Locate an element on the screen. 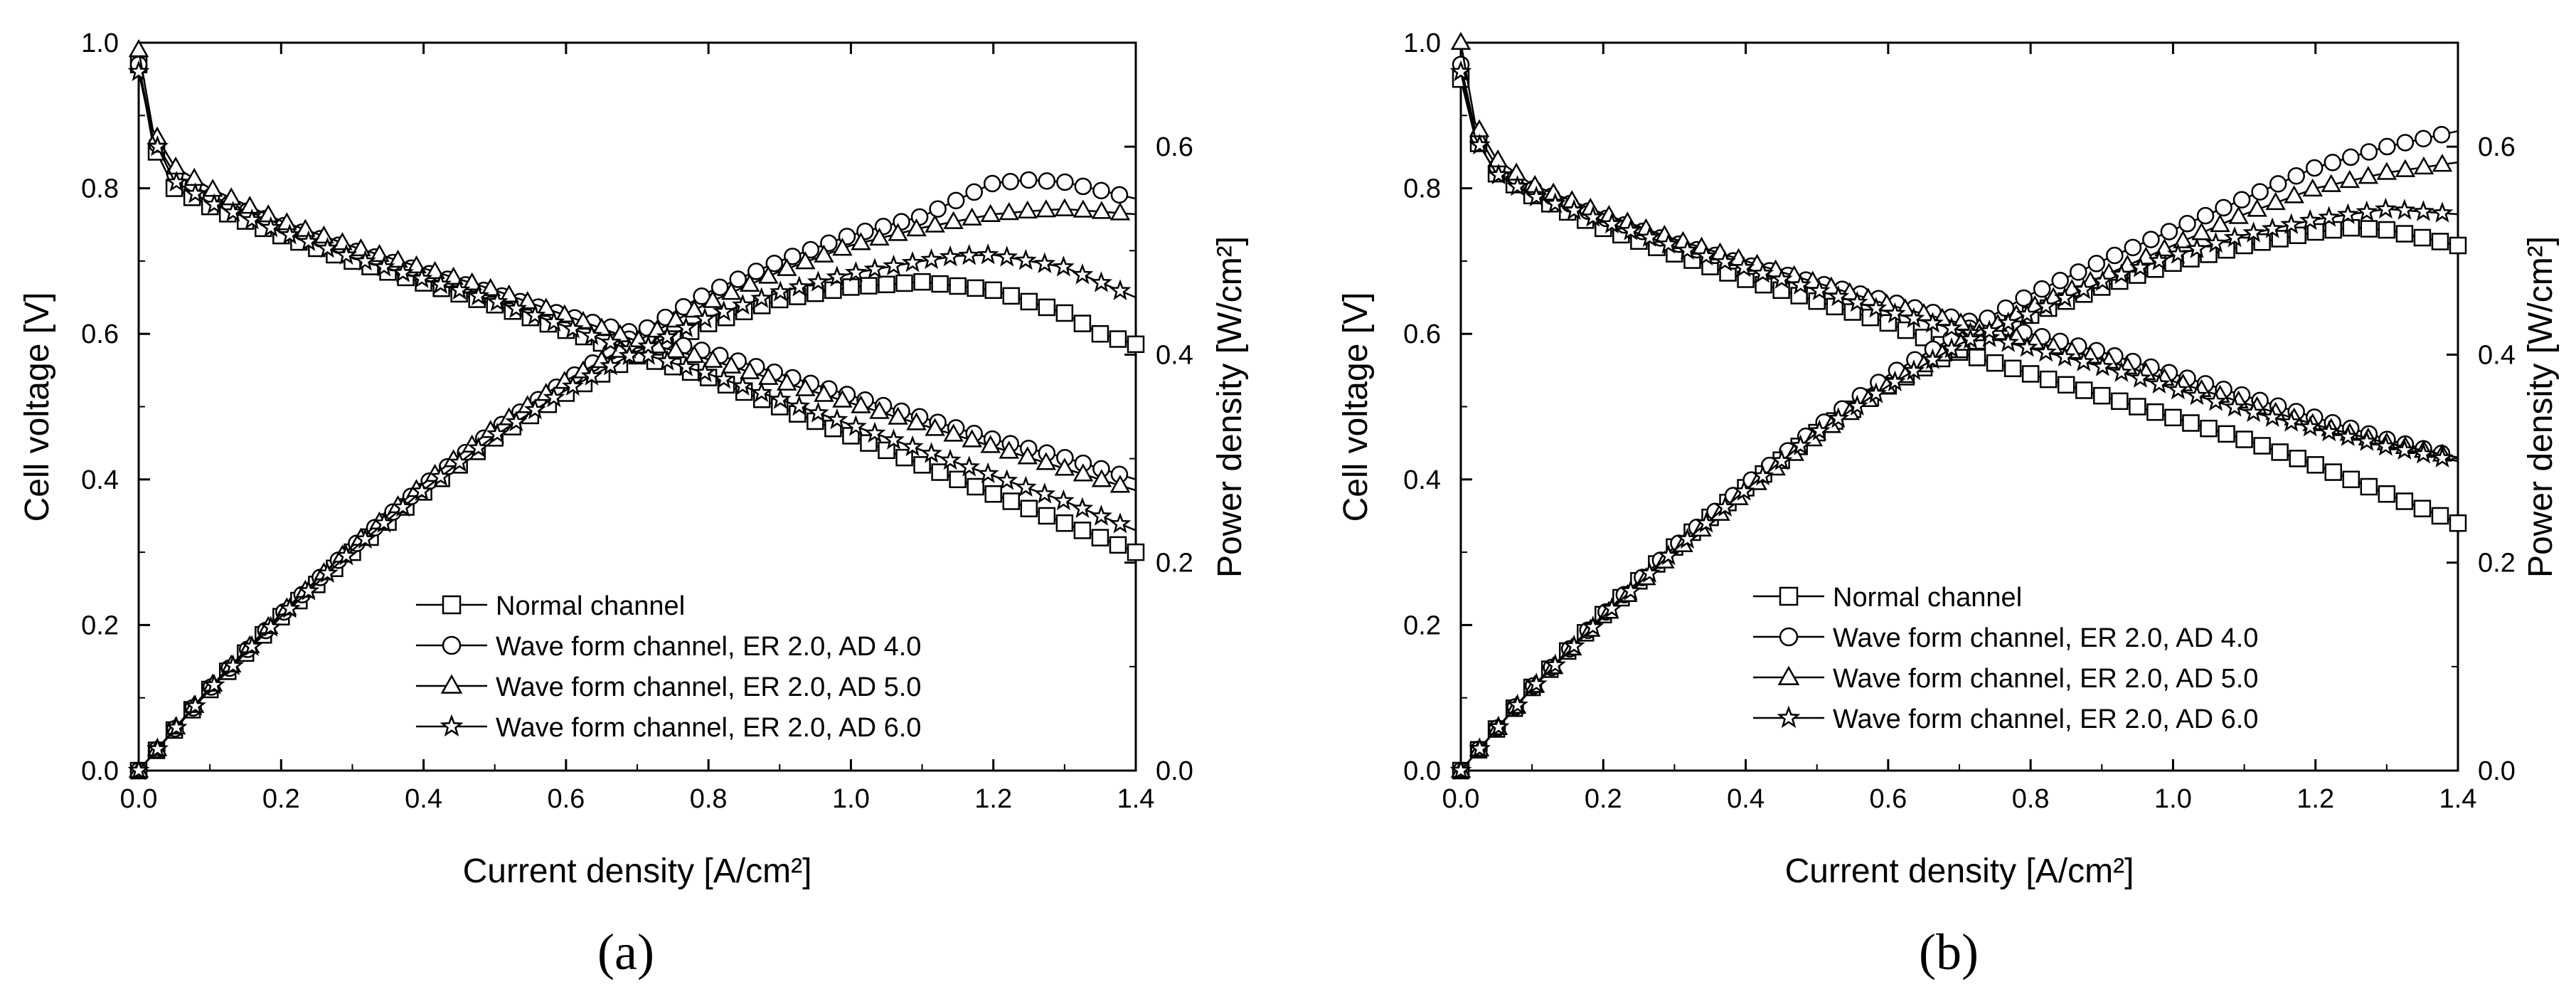 Image resolution: width=2576 pixels, height=999 pixels. y2-tick-label: 0.0 is located at coordinates (1174, 771).